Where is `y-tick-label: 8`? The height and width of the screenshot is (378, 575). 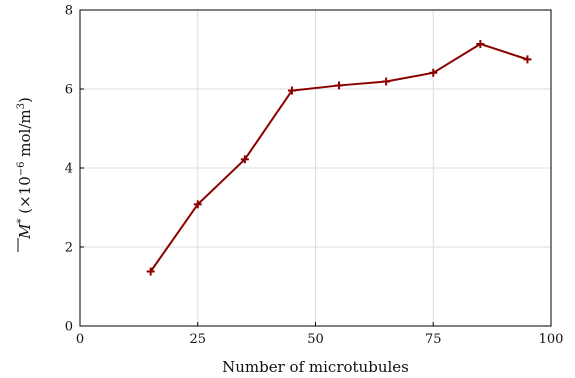
y-tick-label: 8 is located at coordinates (69, 11).